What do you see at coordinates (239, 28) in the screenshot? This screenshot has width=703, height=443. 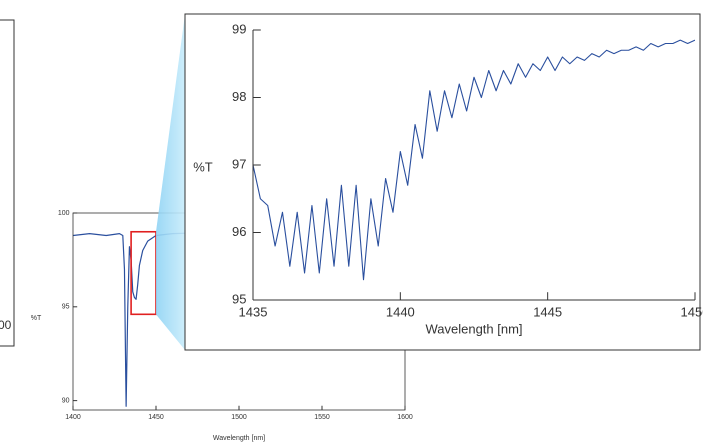 I see `y-tick-label: 99` at bounding box center [239, 28].